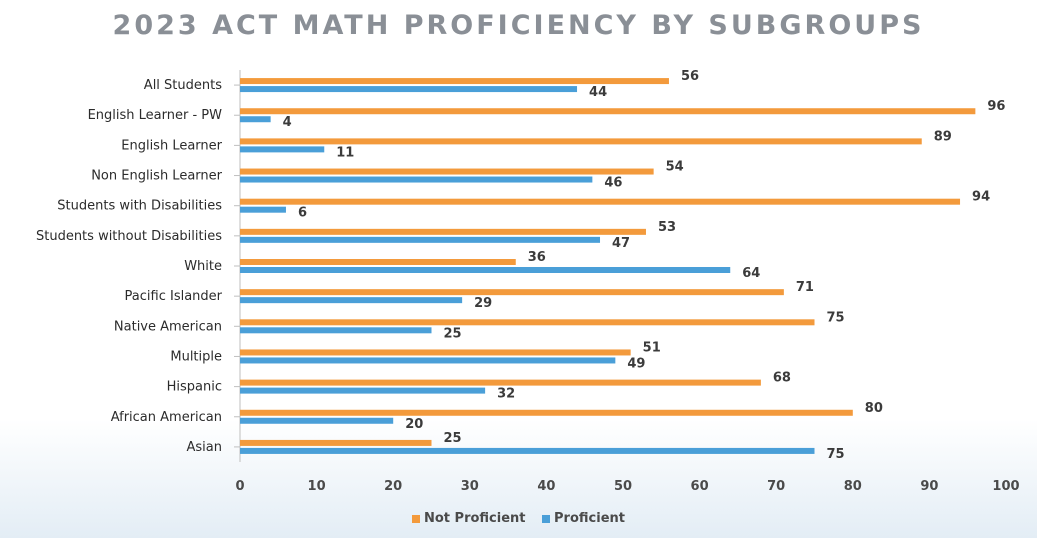 The height and width of the screenshot is (538, 1037). Describe the element at coordinates (428, 360) in the screenshot. I see `bar-proficient-multiple` at that location.